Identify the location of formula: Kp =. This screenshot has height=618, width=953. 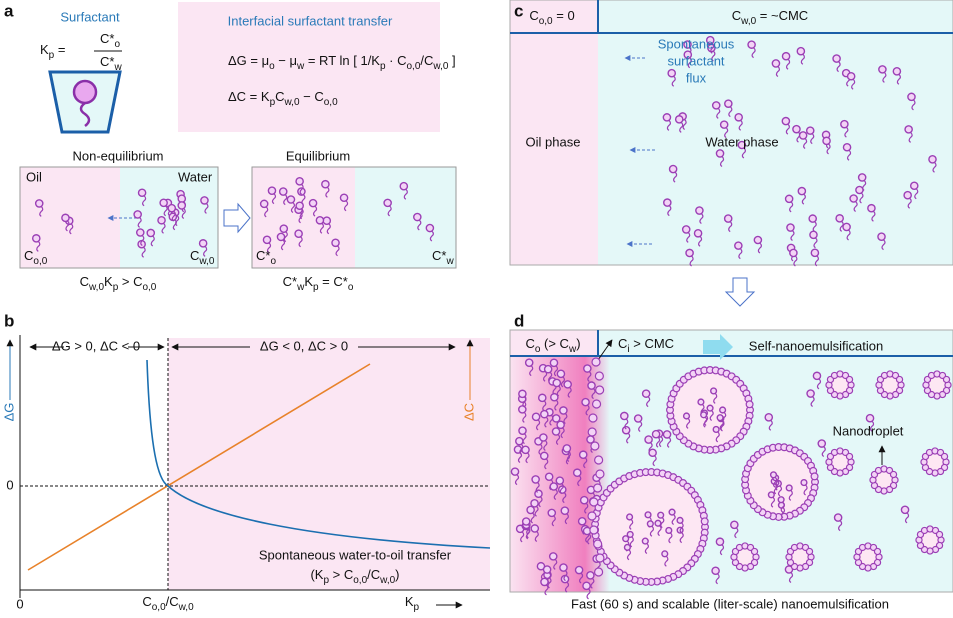
(52, 51).